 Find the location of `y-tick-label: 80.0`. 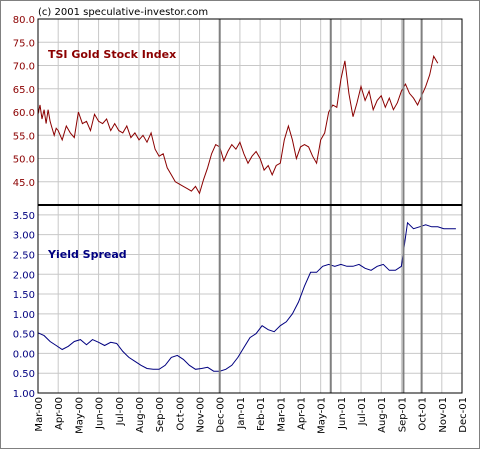

y-tick-label: 80.0 is located at coordinates (24, 20).